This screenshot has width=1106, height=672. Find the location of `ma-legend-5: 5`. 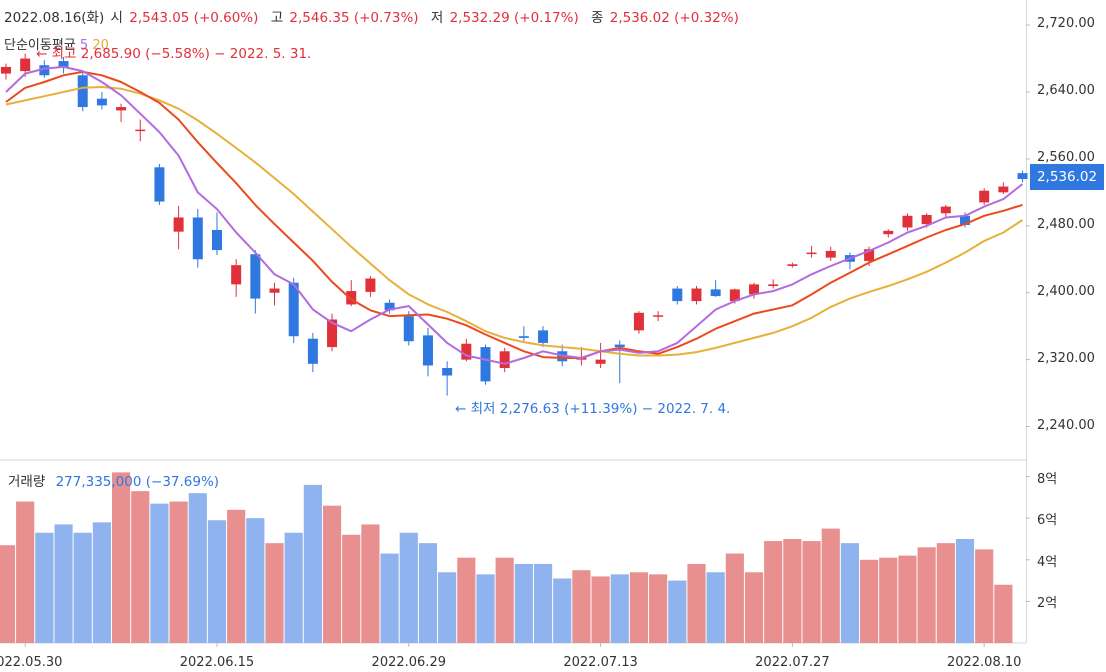

ma-legend-5: 5 is located at coordinates (84, 45).